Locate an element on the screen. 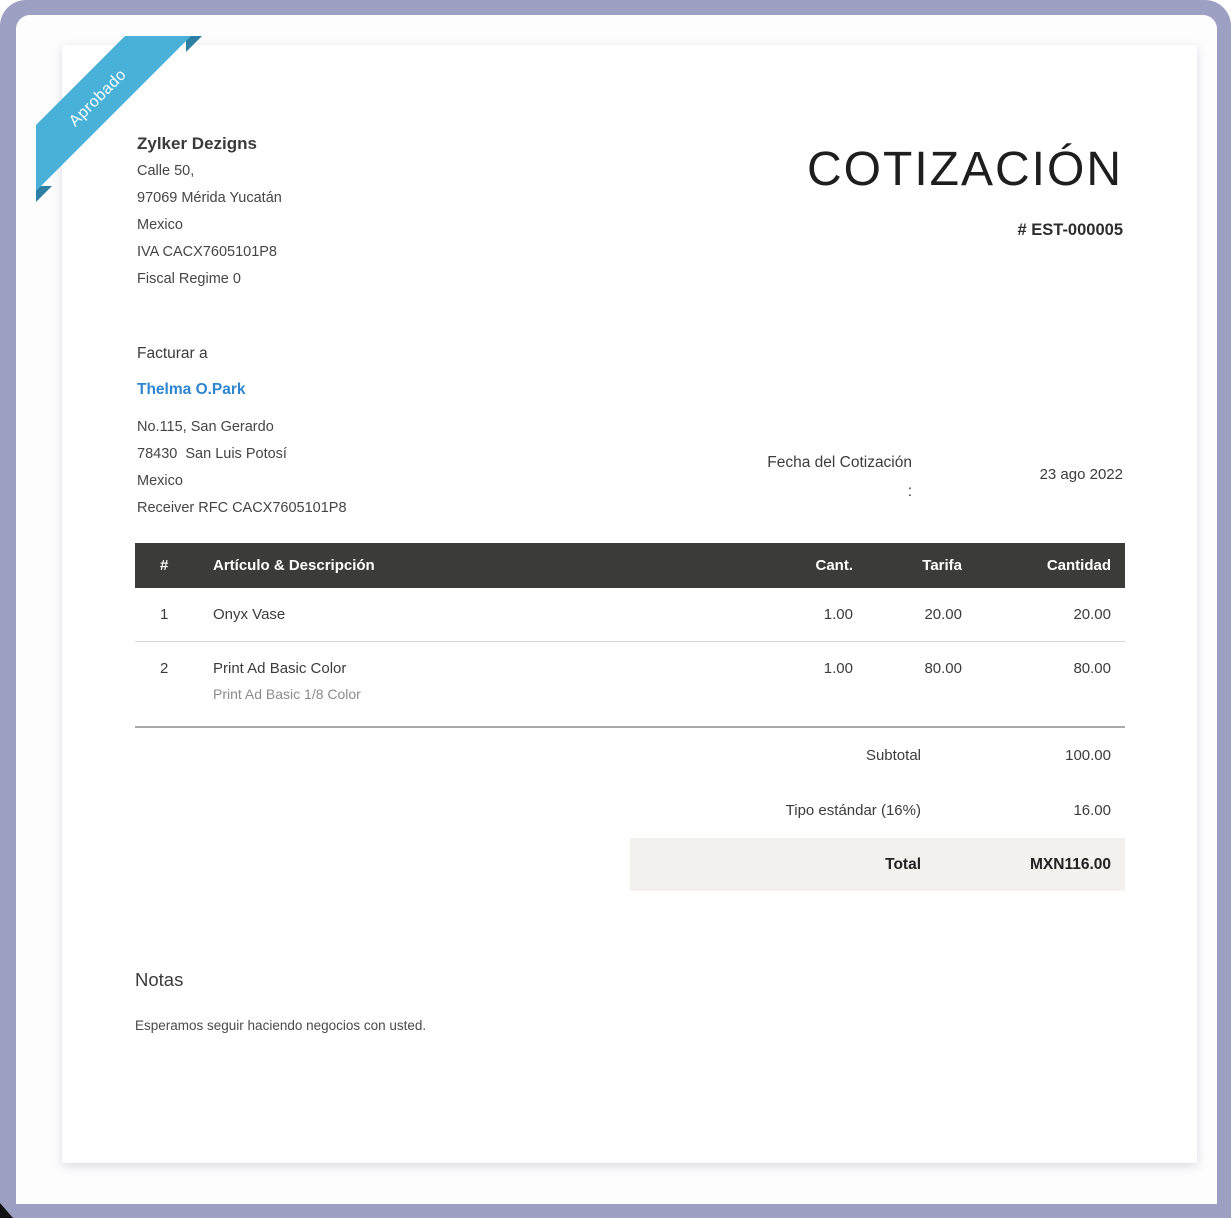  document-number: # EST-000005 is located at coordinates (1070, 230).